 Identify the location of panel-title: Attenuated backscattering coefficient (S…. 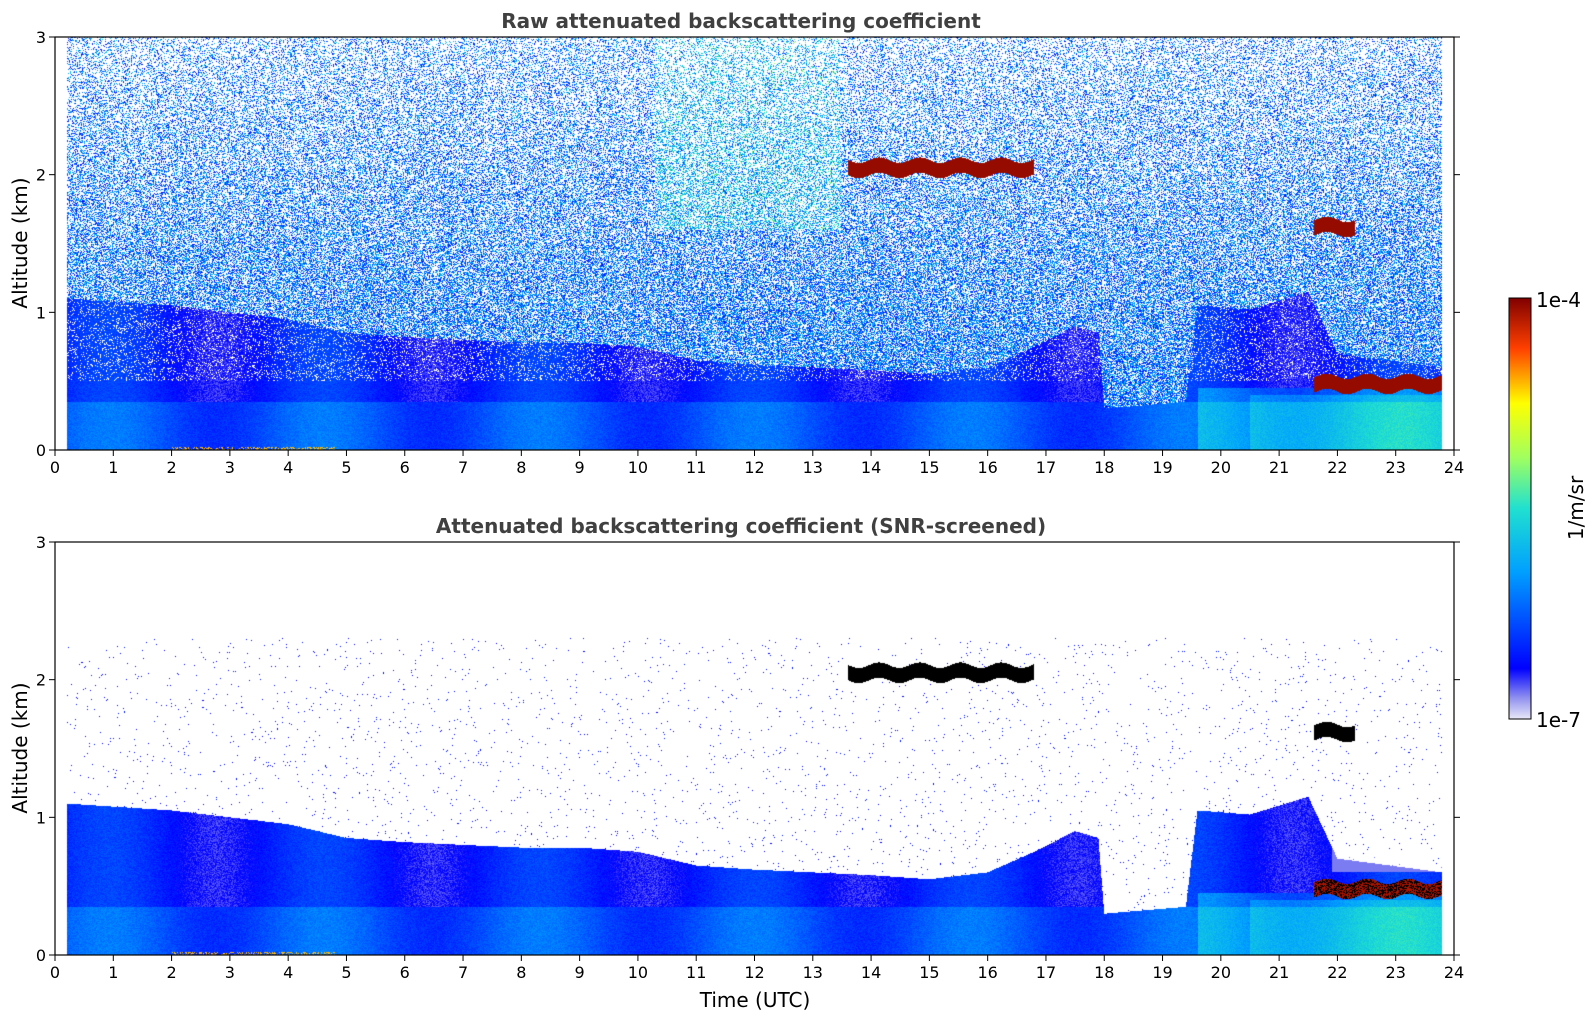
(741, 526).